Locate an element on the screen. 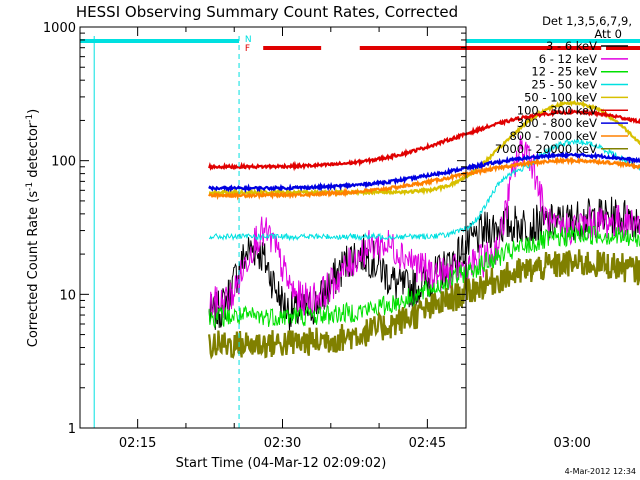  y-tick-label: 1 is located at coordinates (72, 429).